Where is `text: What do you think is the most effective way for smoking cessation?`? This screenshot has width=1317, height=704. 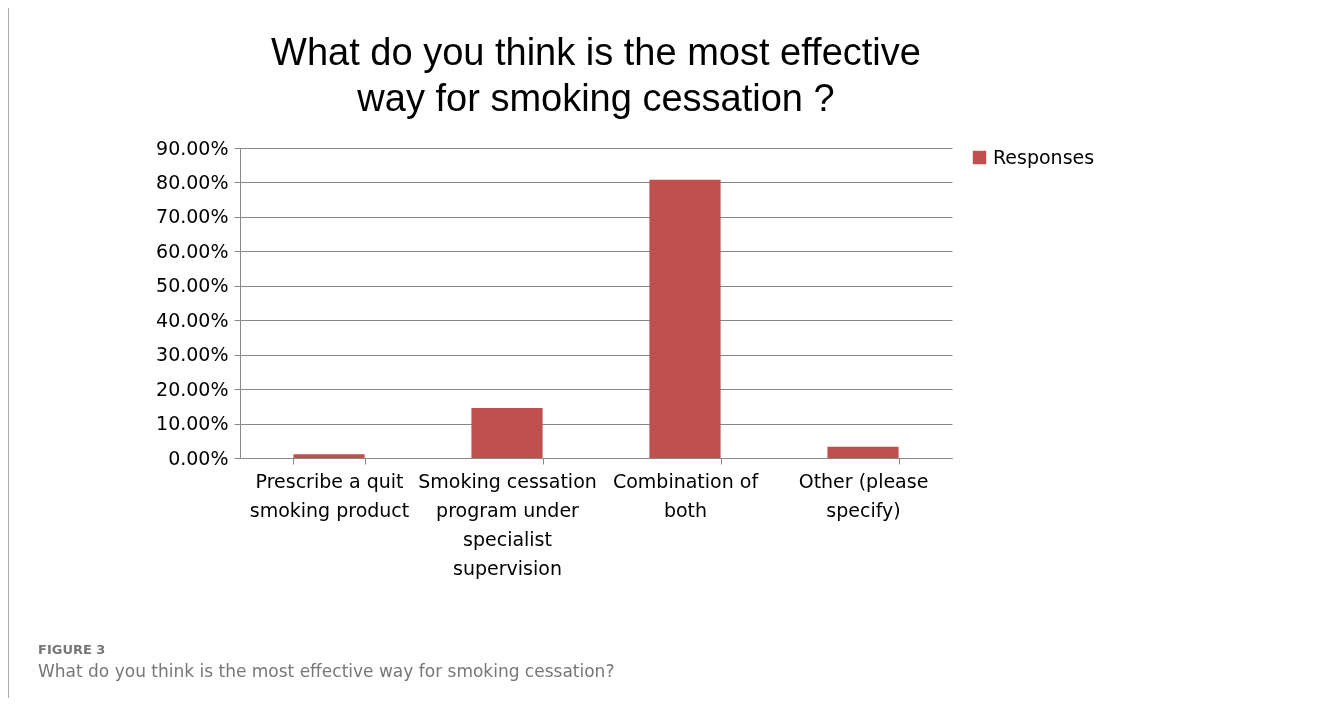 text: What do you think is the most effective way for smoking cessation? is located at coordinates (326, 671).